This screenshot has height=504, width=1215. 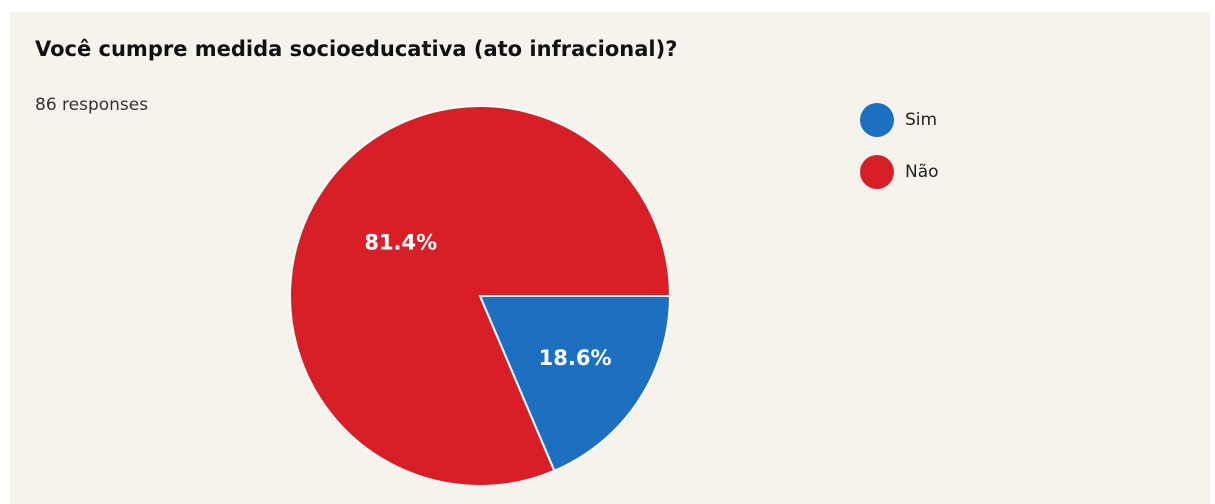 What do you see at coordinates (400, 243) in the screenshot?
I see `data-label: 81.4%` at bounding box center [400, 243].